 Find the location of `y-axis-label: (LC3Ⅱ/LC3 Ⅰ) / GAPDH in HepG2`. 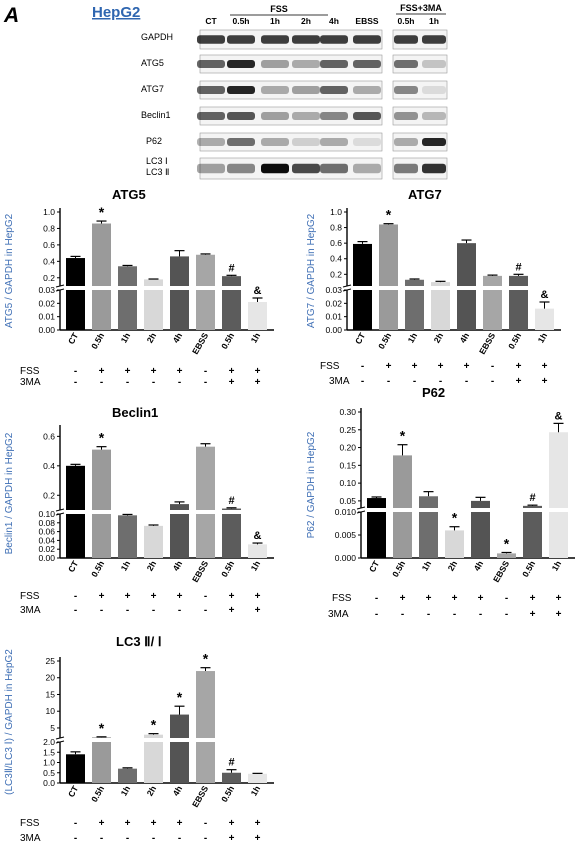

y-axis-label: (LC3Ⅱ/LC3 Ⅰ) / GAPDH in HepG2 is located at coordinates (9, 722).